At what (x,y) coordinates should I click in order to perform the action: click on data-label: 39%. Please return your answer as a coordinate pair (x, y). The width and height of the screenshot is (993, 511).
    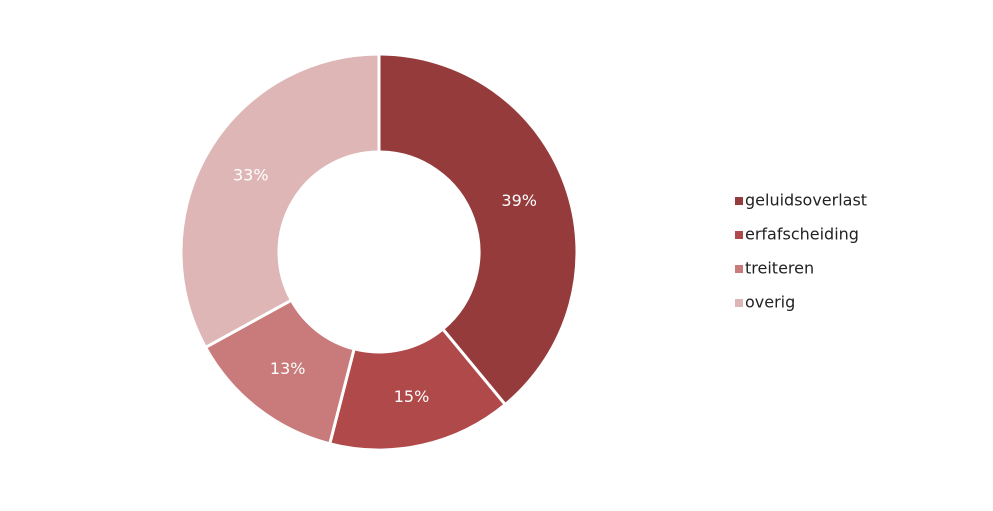
    Looking at the image, I should click on (519, 200).